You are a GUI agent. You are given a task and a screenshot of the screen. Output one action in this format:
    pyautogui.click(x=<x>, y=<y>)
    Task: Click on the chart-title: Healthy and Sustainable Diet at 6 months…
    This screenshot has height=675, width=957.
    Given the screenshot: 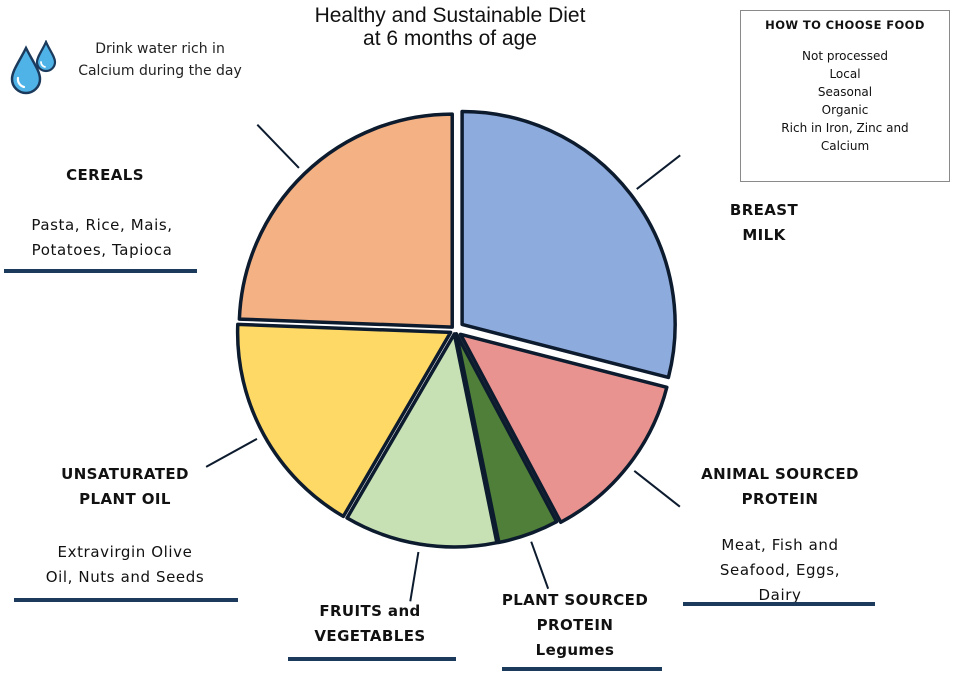 What is the action you would take?
    pyautogui.click(x=450, y=27)
    